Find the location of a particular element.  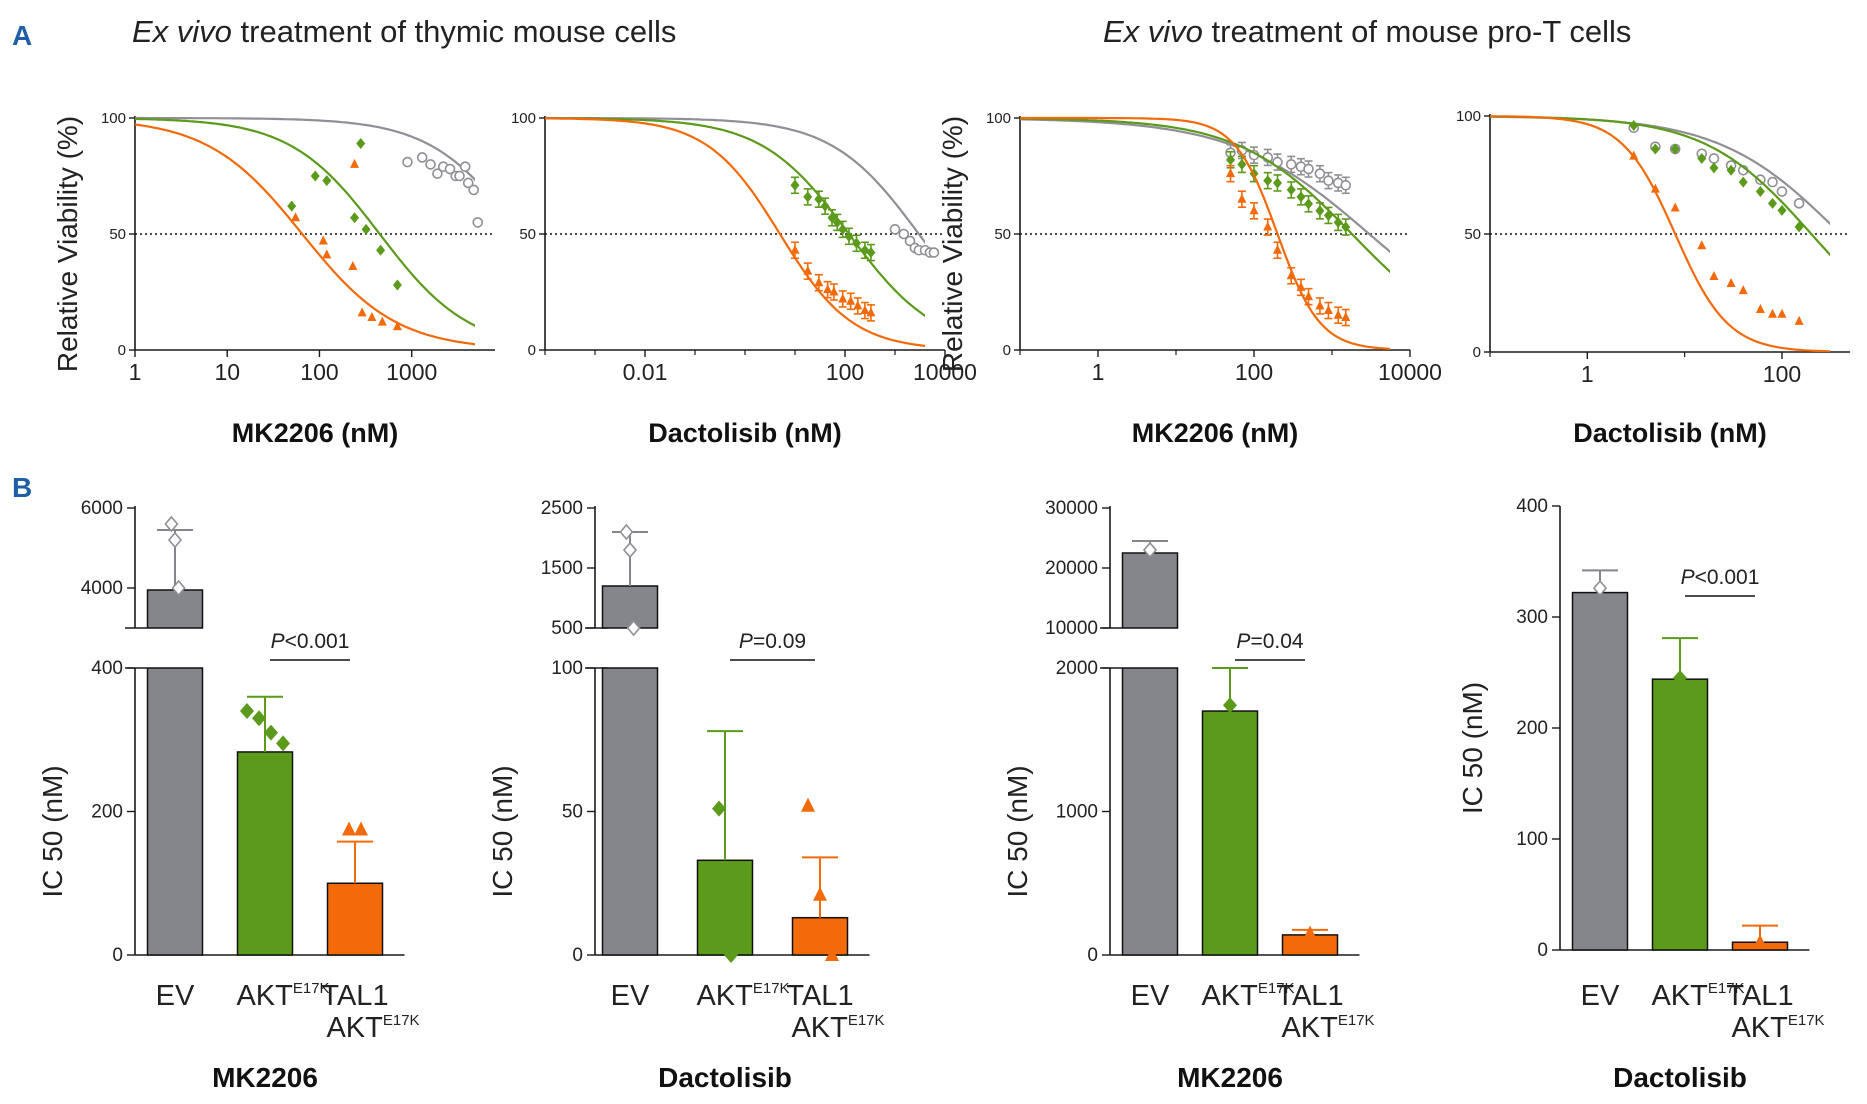

y-tick-label: 20000 is located at coordinates (1071, 568).